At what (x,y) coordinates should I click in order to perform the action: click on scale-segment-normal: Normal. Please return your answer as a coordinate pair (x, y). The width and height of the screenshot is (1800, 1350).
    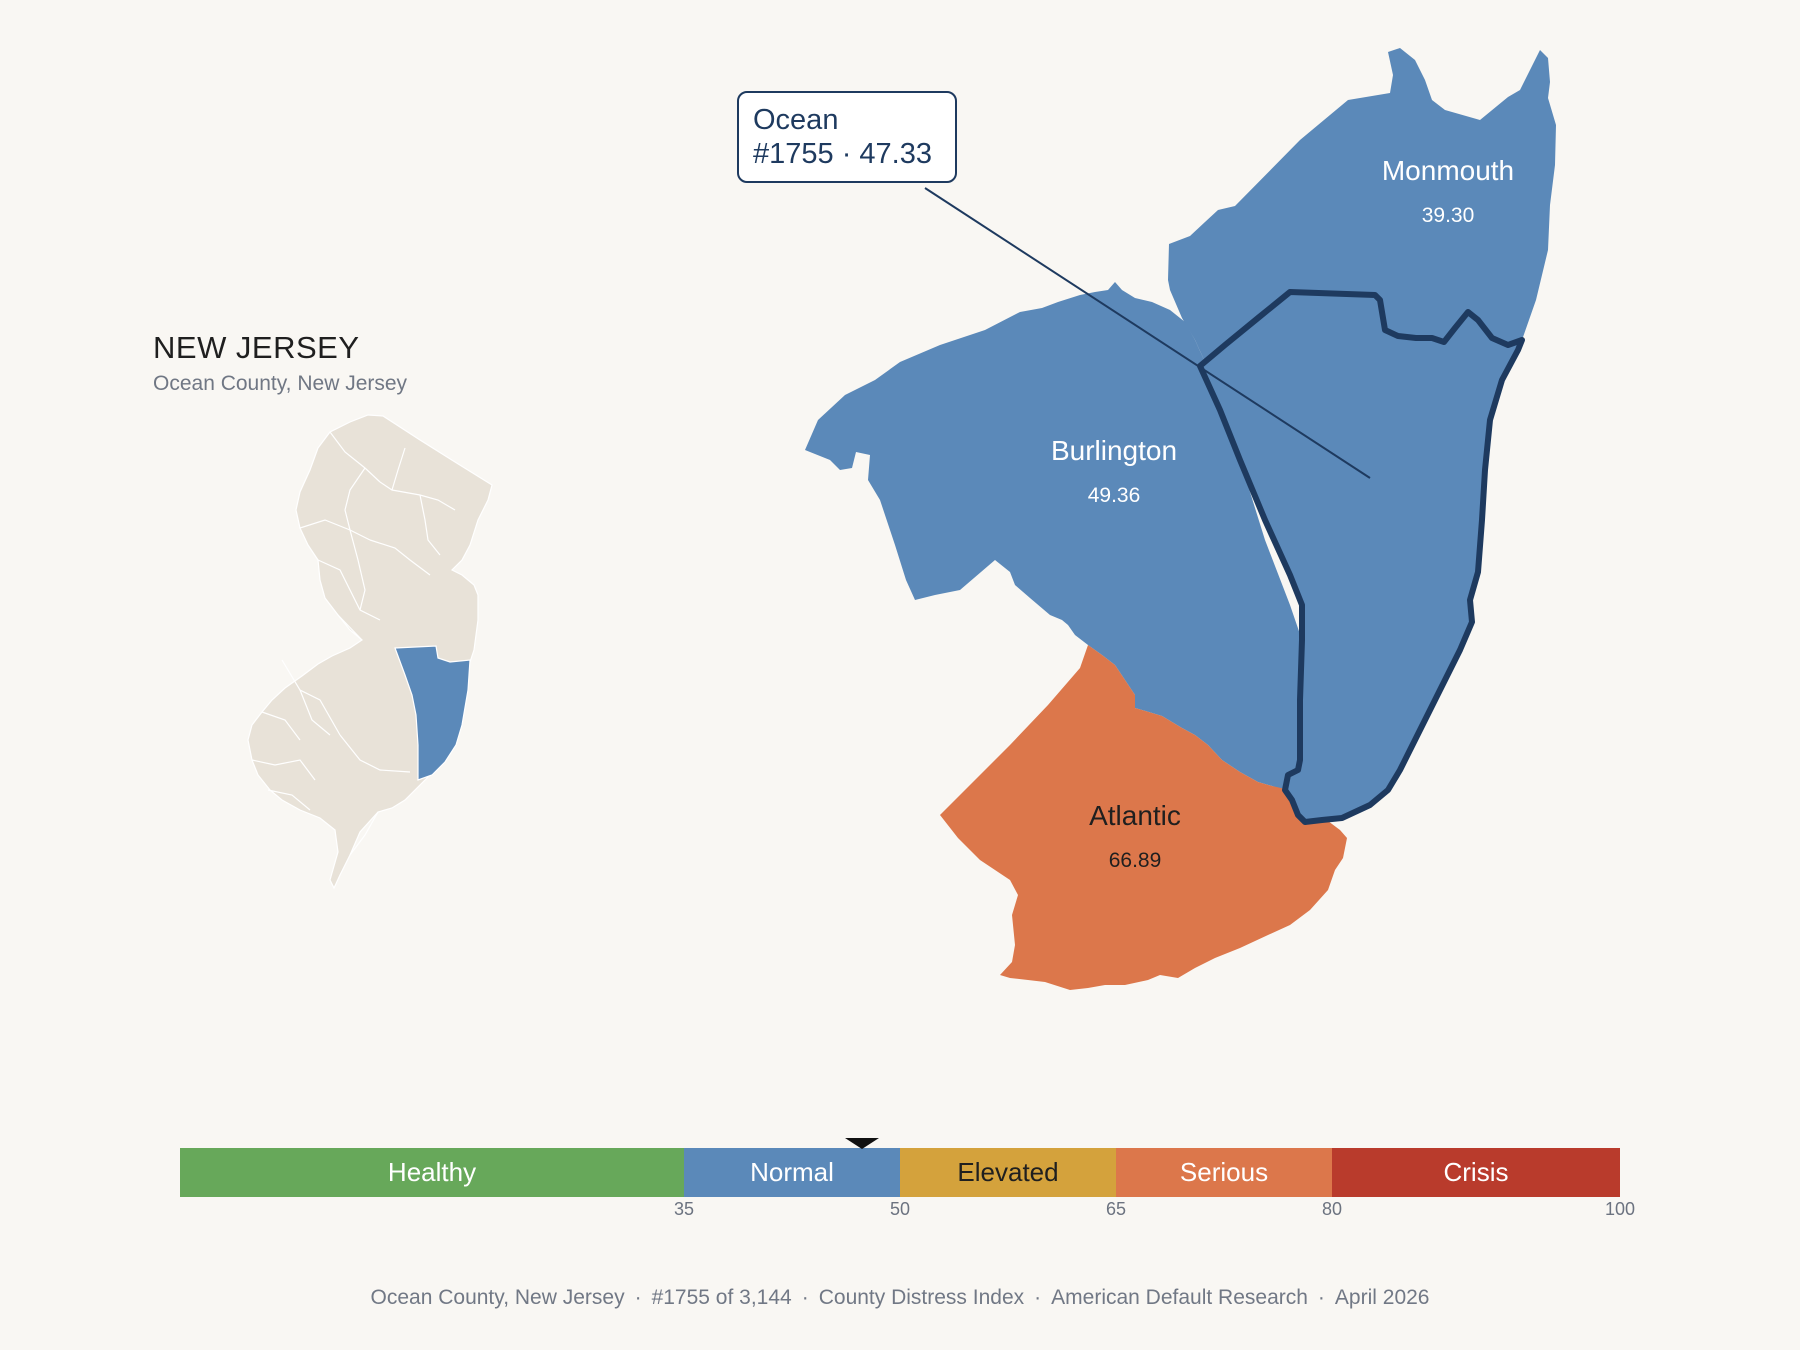
    Looking at the image, I should click on (792, 1172).